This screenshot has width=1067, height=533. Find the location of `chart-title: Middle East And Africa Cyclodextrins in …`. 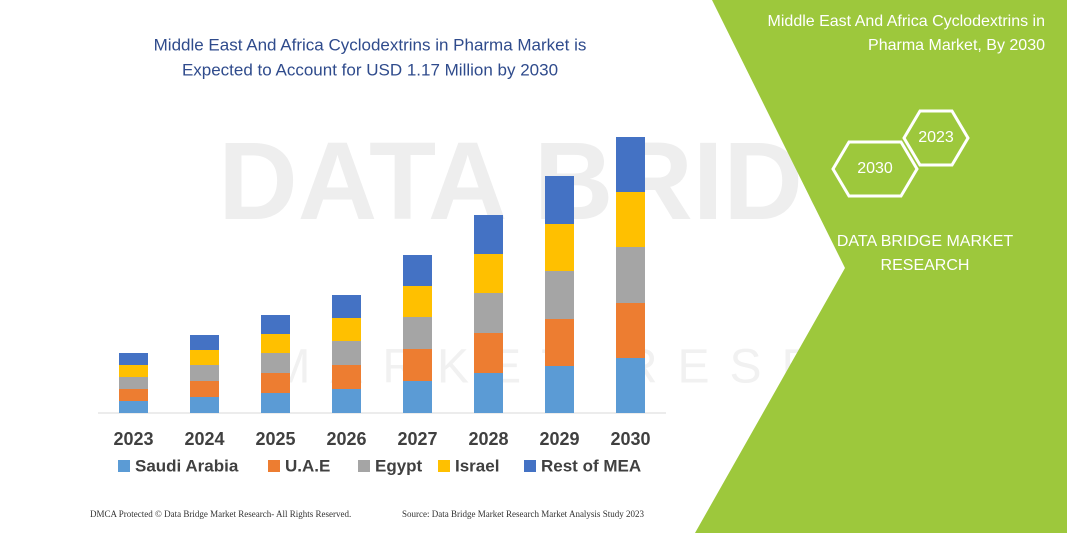

chart-title: Middle East And Africa Cyclodextrins in … is located at coordinates (370, 44).